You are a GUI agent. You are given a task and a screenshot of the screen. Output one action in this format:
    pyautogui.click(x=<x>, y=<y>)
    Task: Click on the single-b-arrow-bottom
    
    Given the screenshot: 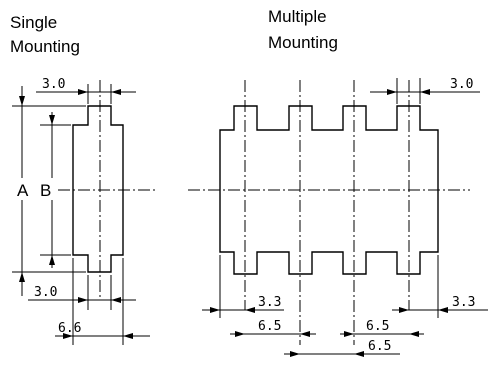 What is the action you would take?
    pyautogui.click(x=52, y=260)
    